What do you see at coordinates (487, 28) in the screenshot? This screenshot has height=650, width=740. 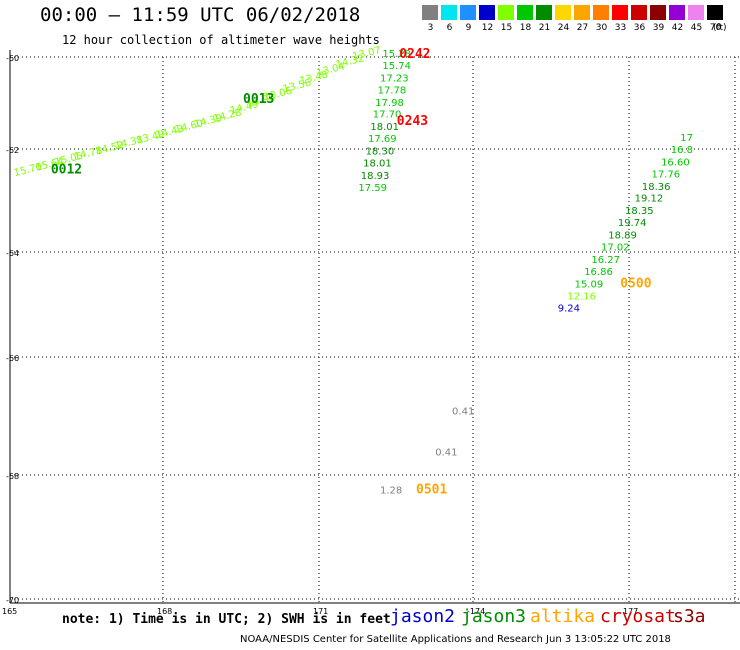 I see `legend-label: 12` at bounding box center [487, 28].